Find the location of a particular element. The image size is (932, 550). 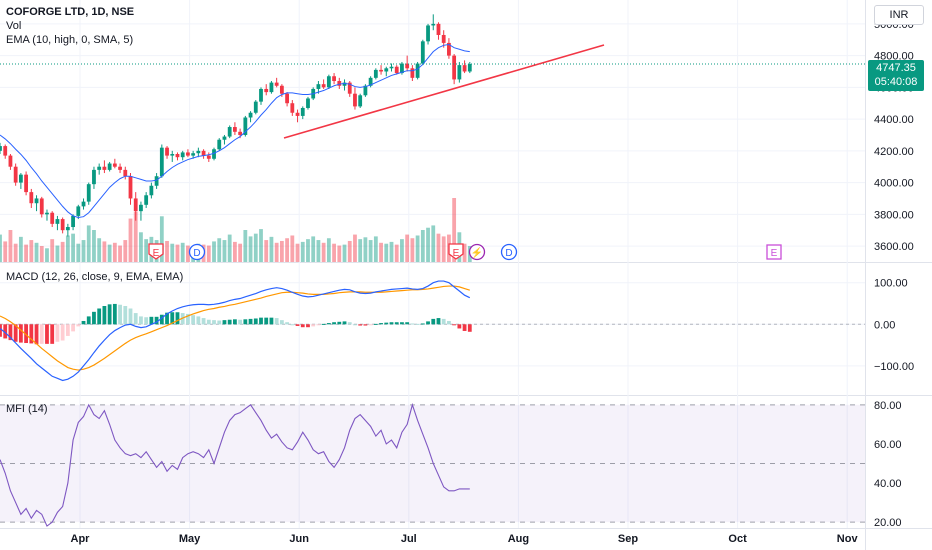

trendline is located at coordinates (444, 91).